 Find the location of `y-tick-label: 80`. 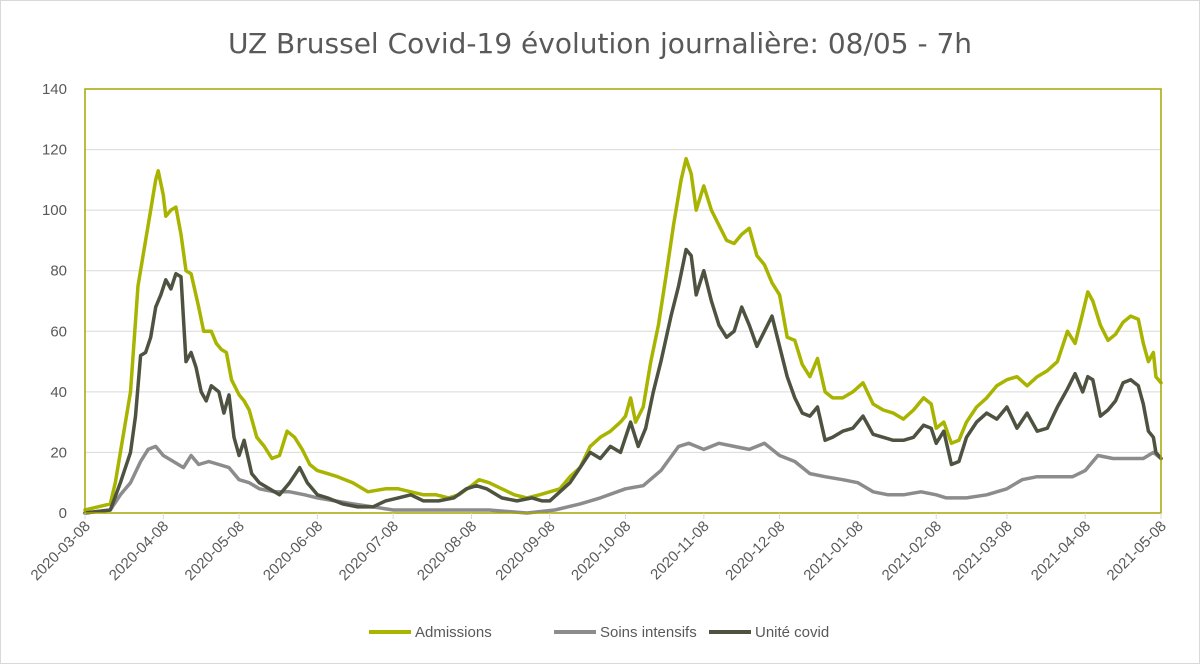

y-tick-label: 80 is located at coordinates (58, 271).